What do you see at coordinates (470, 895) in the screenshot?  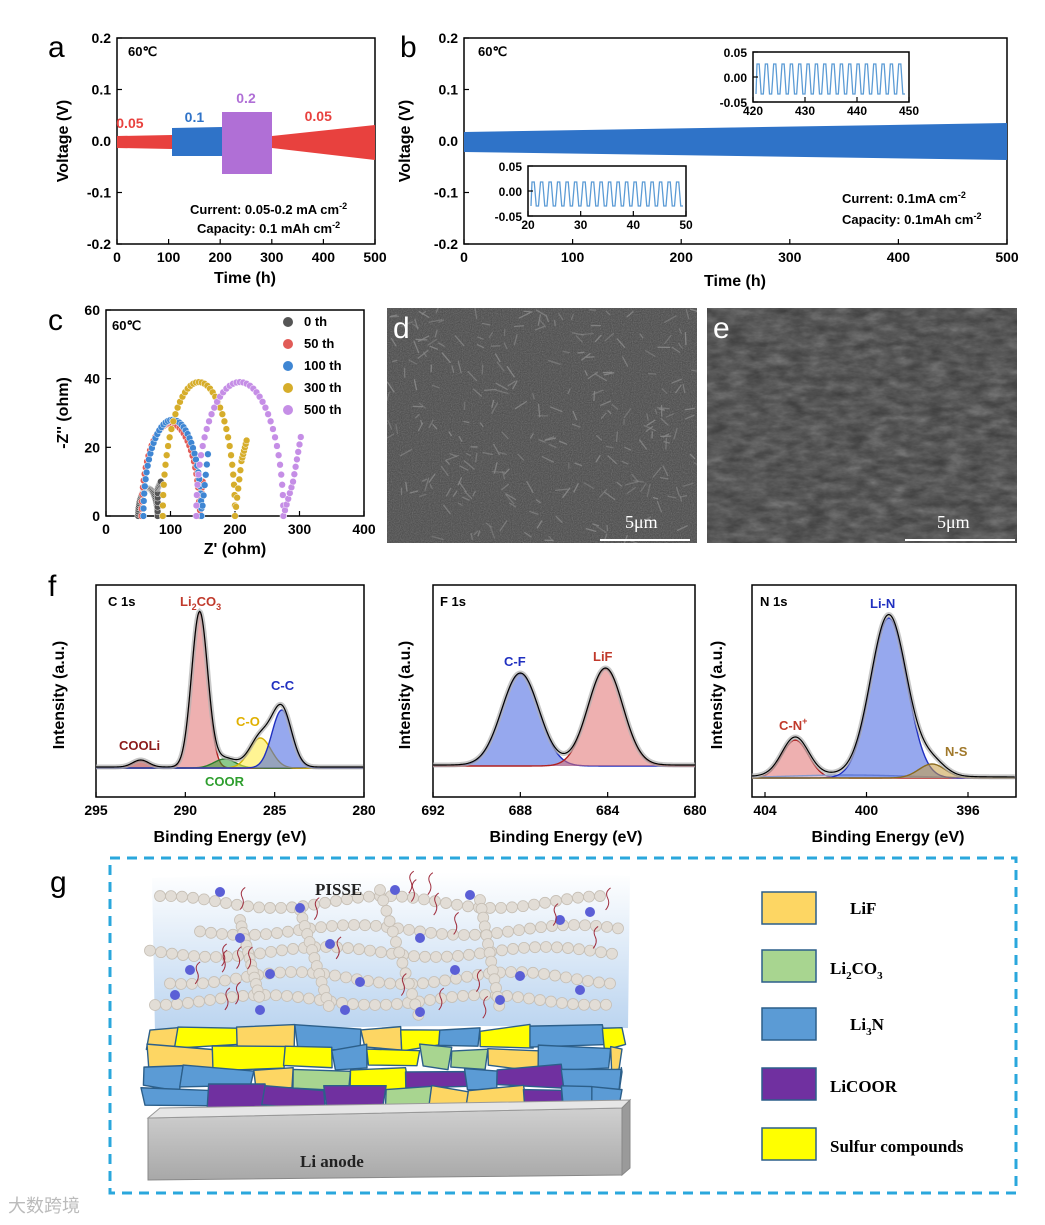 I see `g-li-ion` at bounding box center [470, 895].